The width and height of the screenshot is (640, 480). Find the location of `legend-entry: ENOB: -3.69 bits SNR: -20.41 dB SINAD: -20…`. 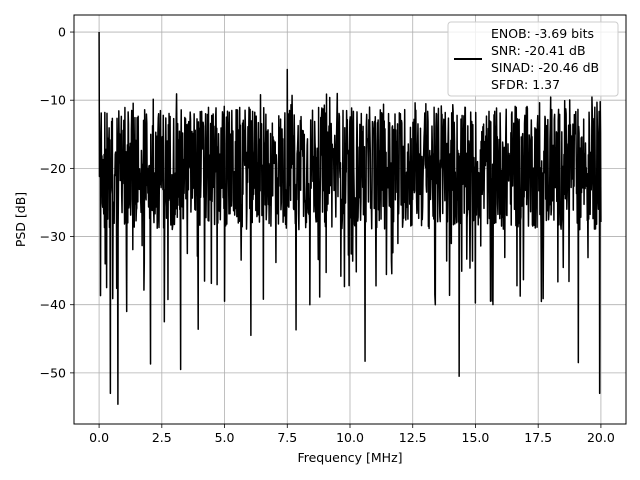

legend-entry: ENOB: -3.69 bits SNR: -20.41 dB SINAD: -20… is located at coordinates (545, 59).